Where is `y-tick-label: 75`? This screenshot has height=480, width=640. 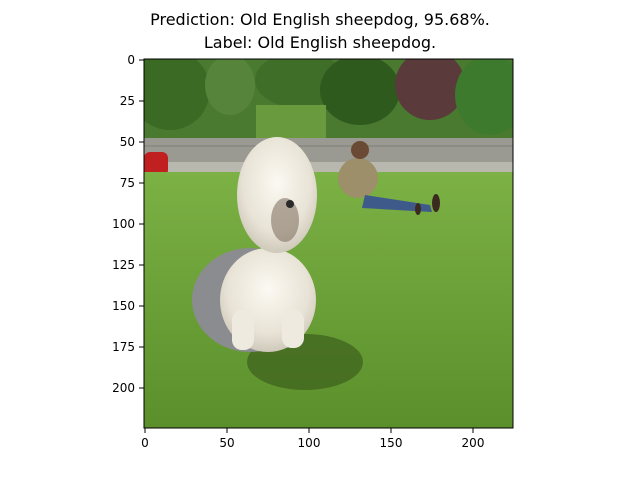 y-tick-label: 75 is located at coordinates (127, 183).